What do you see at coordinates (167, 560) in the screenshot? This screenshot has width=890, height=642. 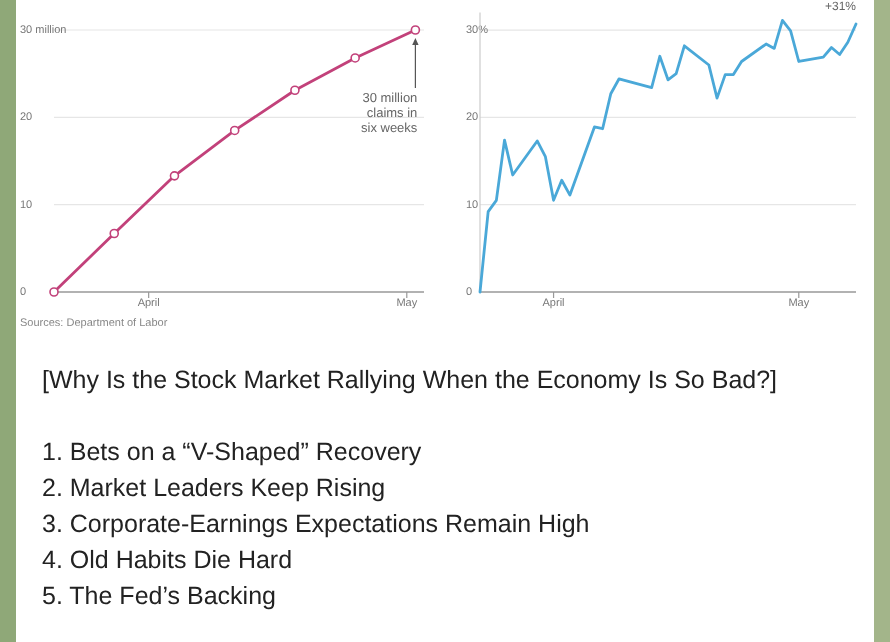 I see `text: 4. Old Habits Die Hard` at bounding box center [167, 560].